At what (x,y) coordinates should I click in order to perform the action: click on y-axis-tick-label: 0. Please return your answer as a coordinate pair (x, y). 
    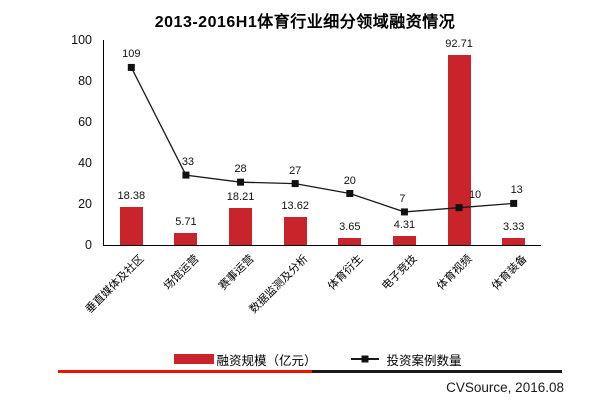
    Looking at the image, I should click on (88, 245).